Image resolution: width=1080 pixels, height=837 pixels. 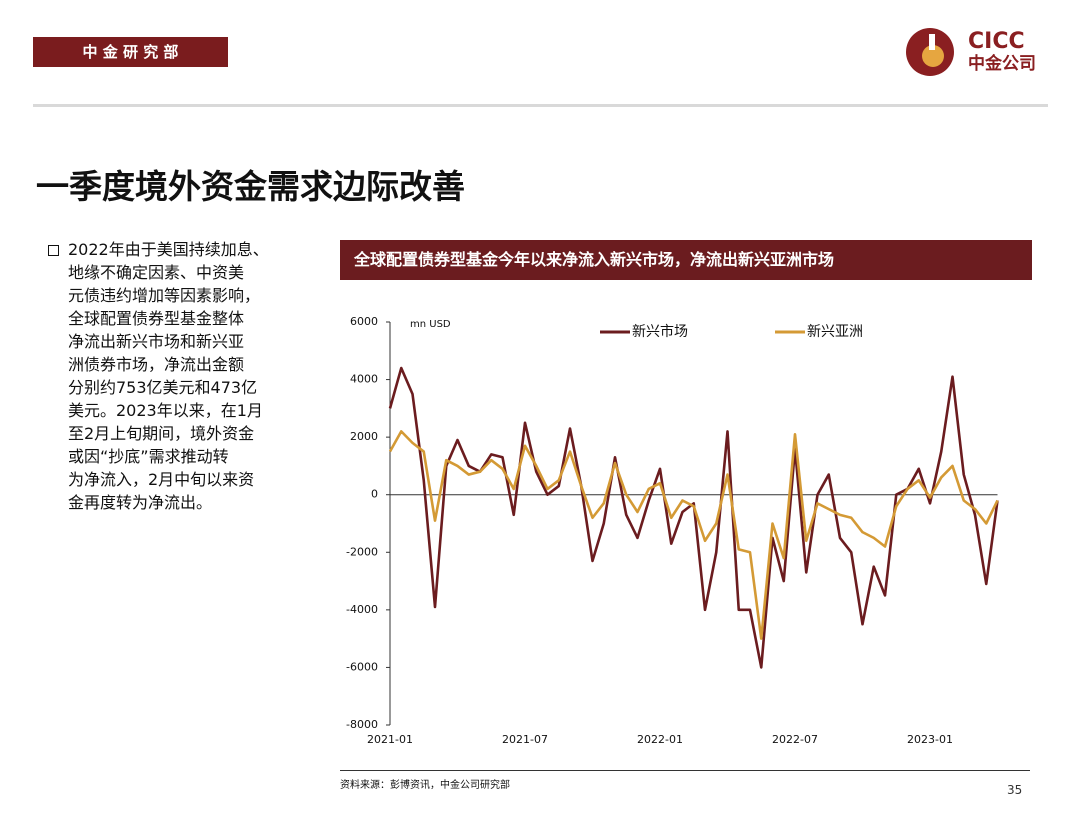 What do you see at coordinates (390, 739) in the screenshot?
I see `x-tick-label: 2021-01` at bounding box center [390, 739].